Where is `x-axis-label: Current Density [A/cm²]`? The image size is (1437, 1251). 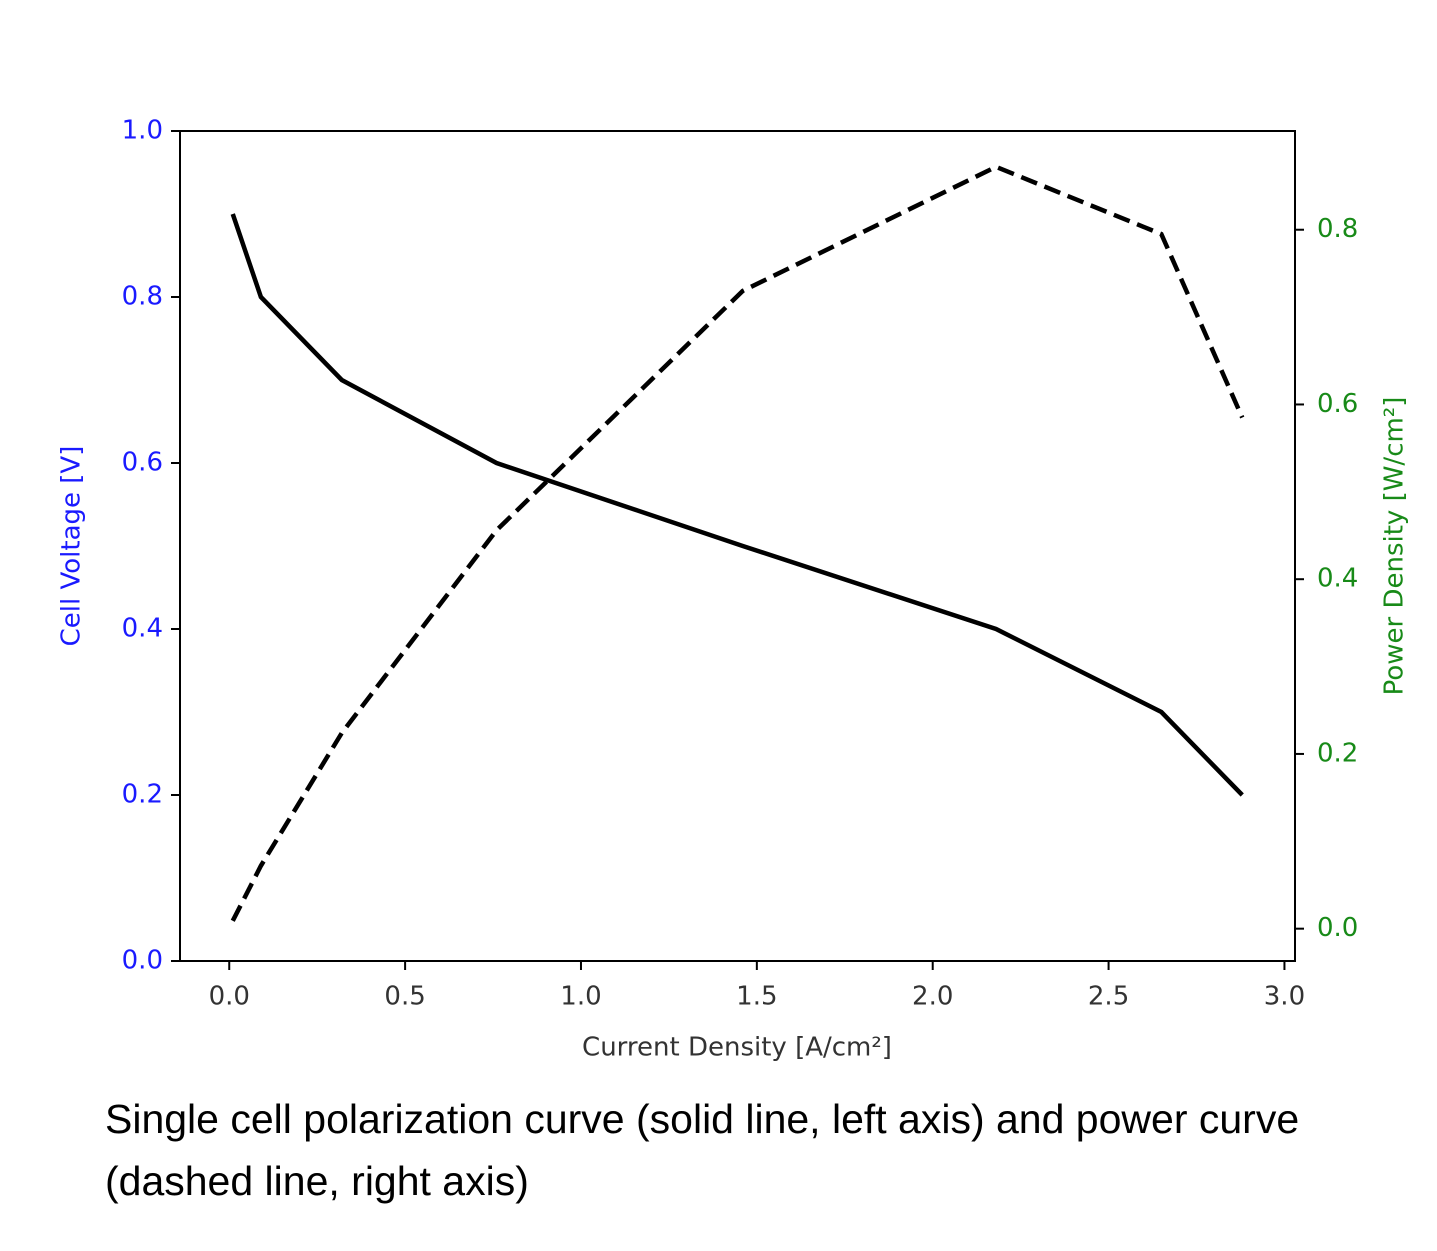 x-axis-label: Current Density [A/cm²] is located at coordinates (737, 1048).